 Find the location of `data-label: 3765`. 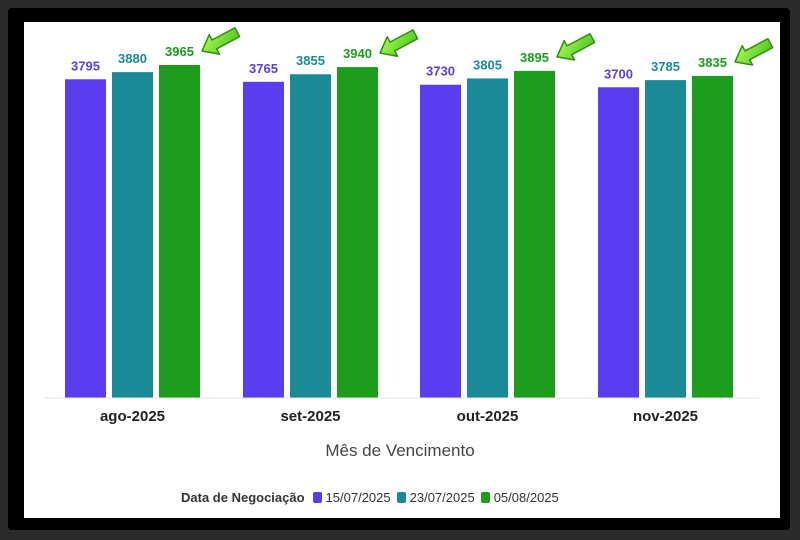

data-label: 3765 is located at coordinates (263, 68).